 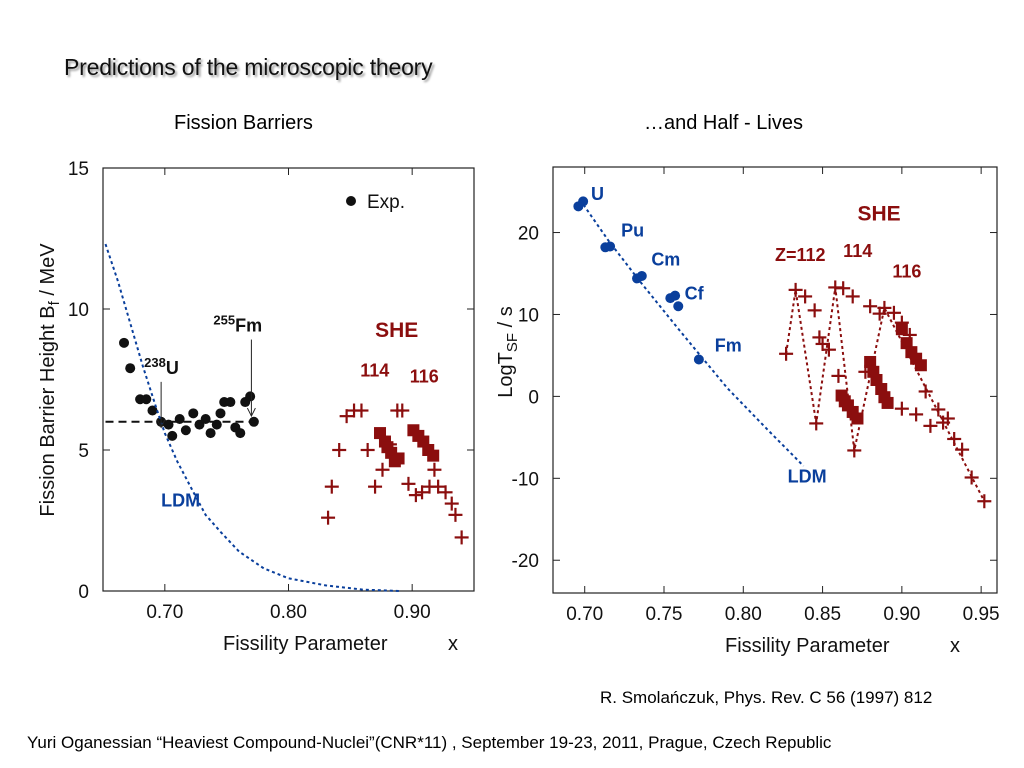 What do you see at coordinates (50, 380) in the screenshot?
I see `y-axis-label: Fission Barrier Height Bf / MeV` at bounding box center [50, 380].